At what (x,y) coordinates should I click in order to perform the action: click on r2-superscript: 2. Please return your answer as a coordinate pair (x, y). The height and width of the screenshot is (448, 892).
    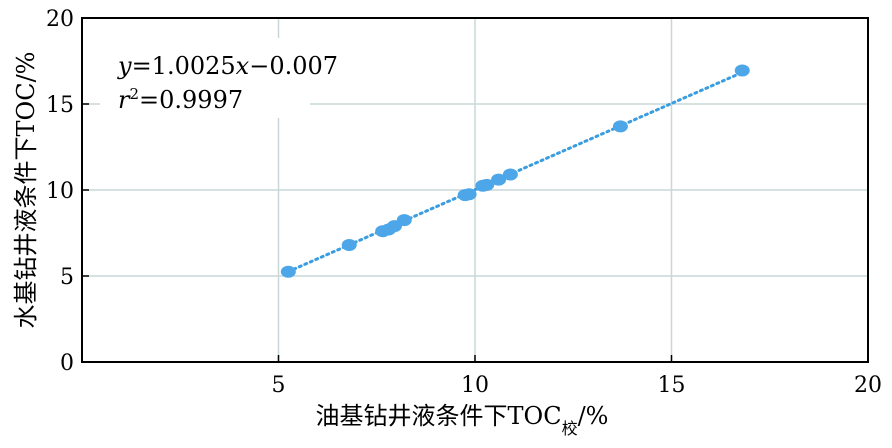
    Looking at the image, I should click on (134, 94).